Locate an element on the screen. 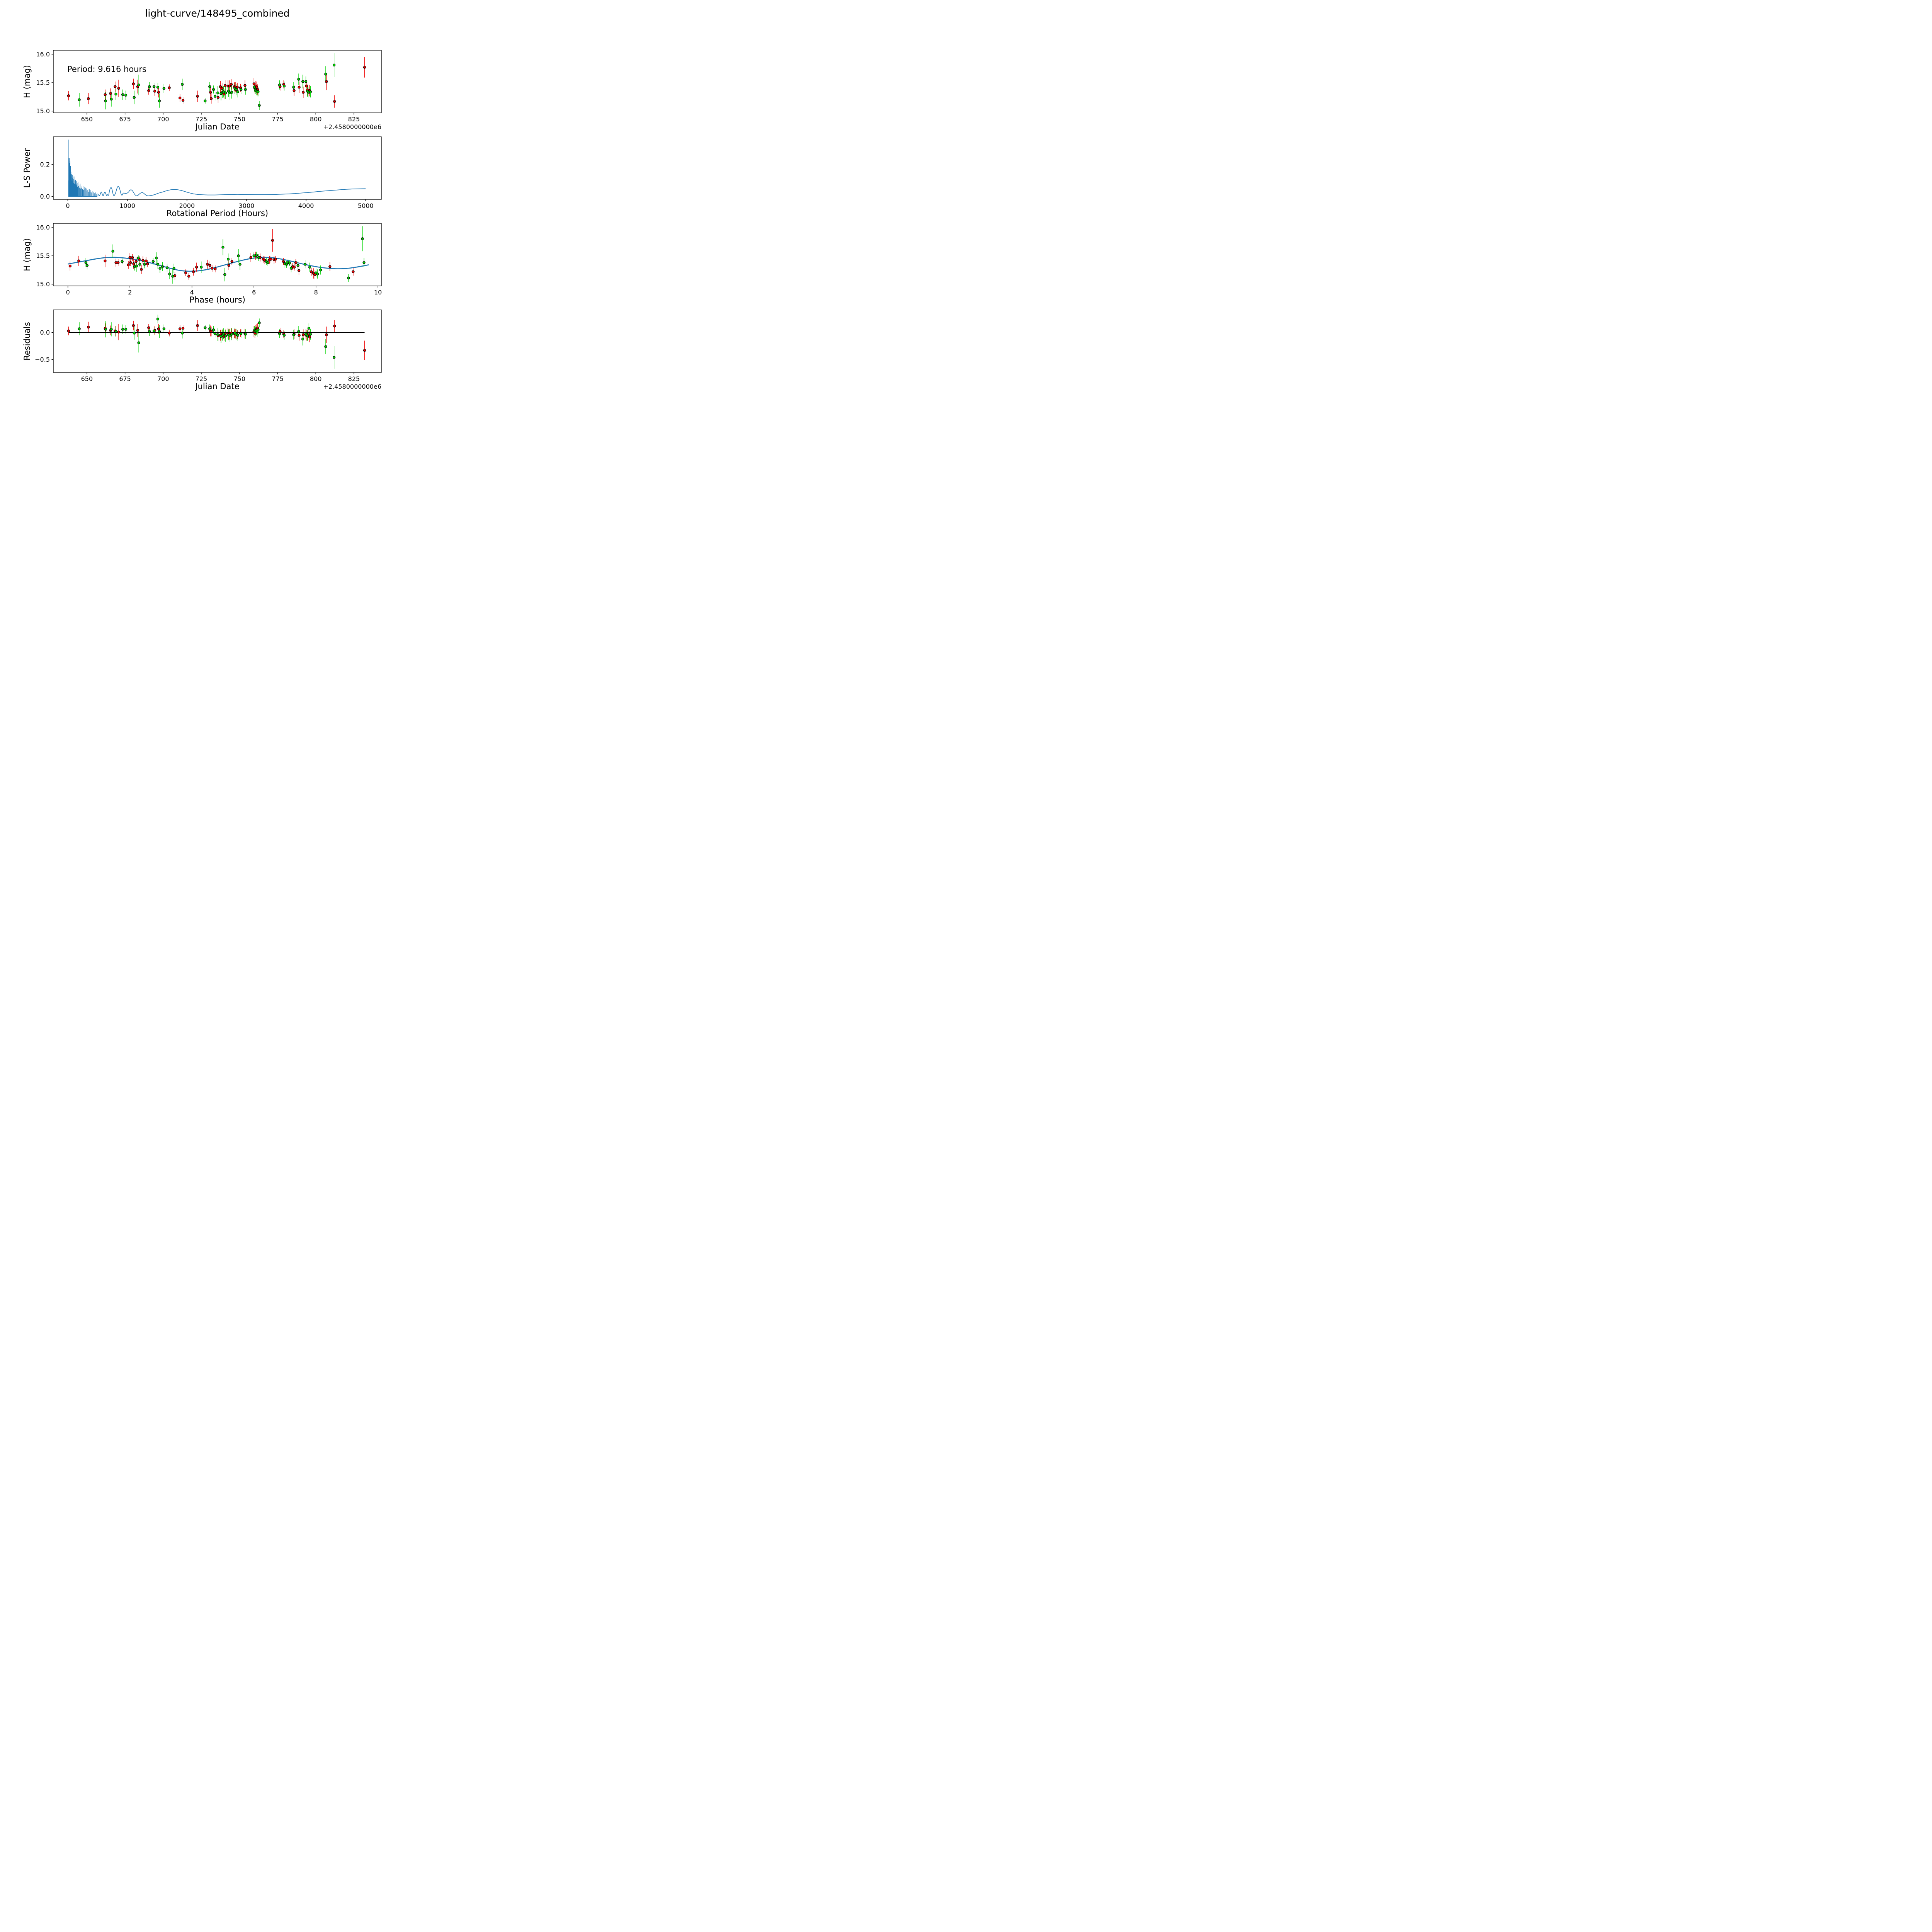  x-tick-label: 800 is located at coordinates (316, 120).